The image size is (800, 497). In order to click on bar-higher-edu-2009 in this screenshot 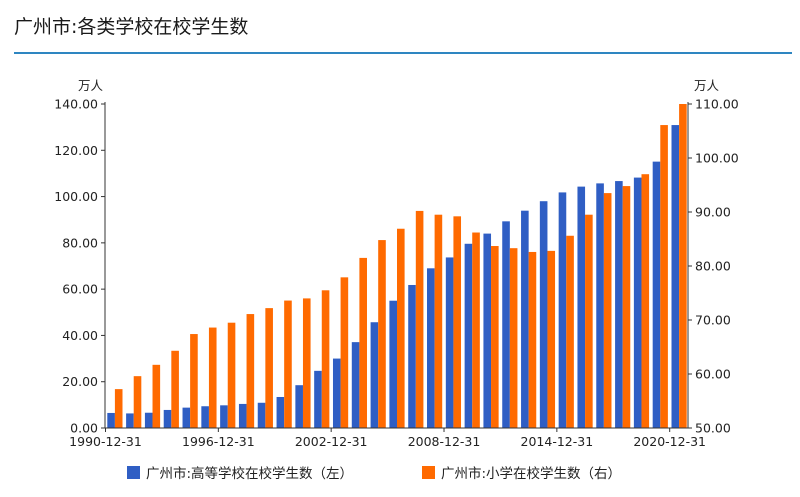, I will do `click(468, 335)`.